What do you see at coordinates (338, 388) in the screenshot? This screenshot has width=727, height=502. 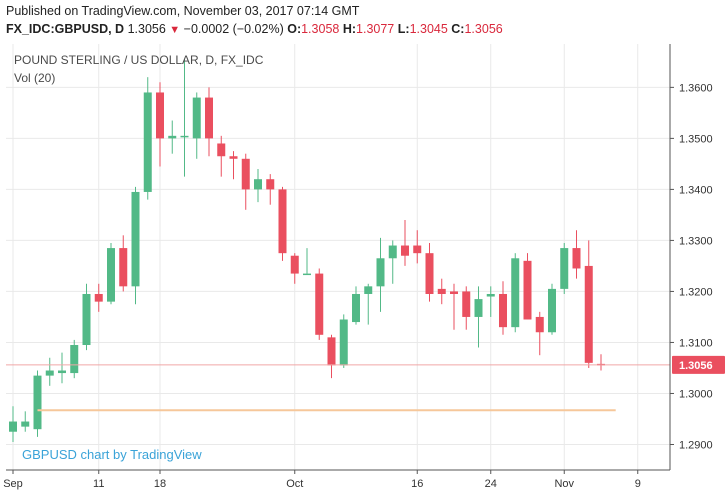 I see `overlay-lines` at bounding box center [338, 388].